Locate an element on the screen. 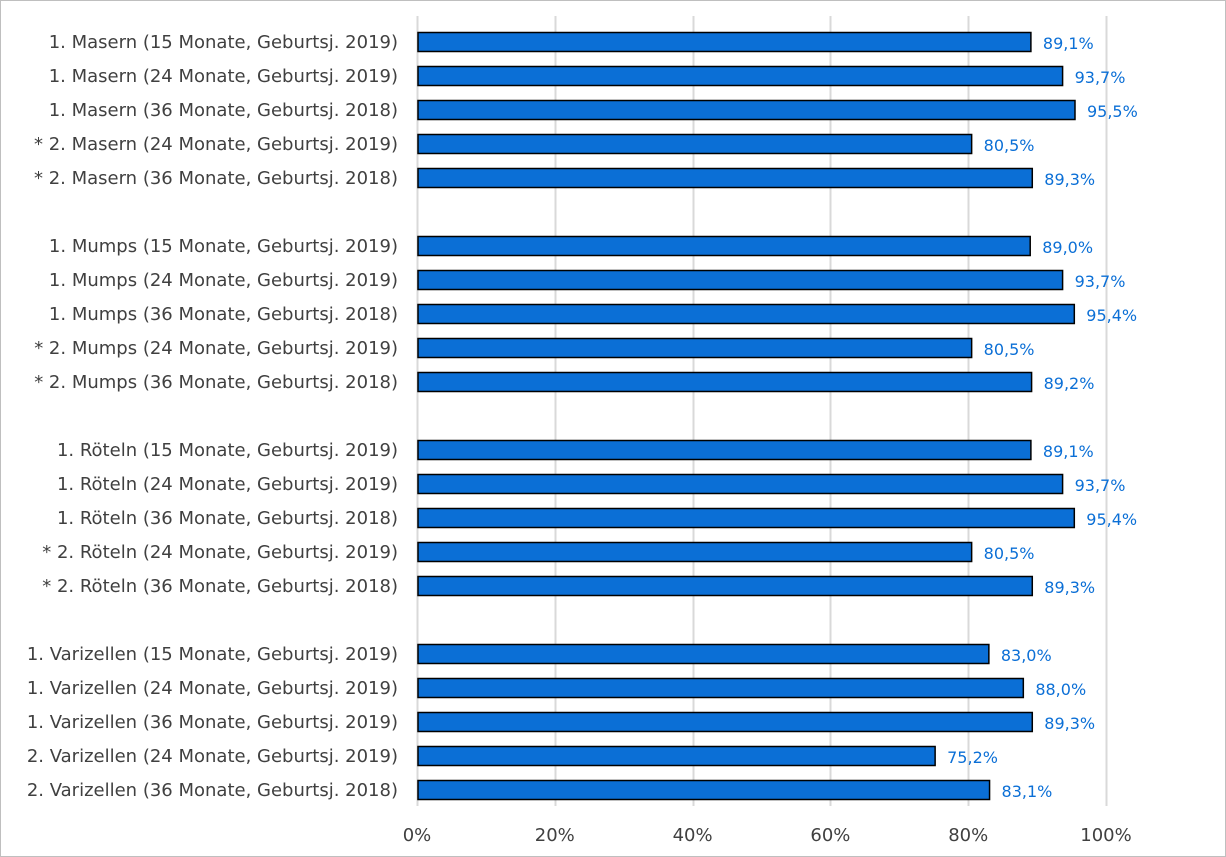 The height and width of the screenshot is (857, 1226). x-axis-ticks: 0% 20% 40% 60% 80% 100% is located at coordinates (767, 835).